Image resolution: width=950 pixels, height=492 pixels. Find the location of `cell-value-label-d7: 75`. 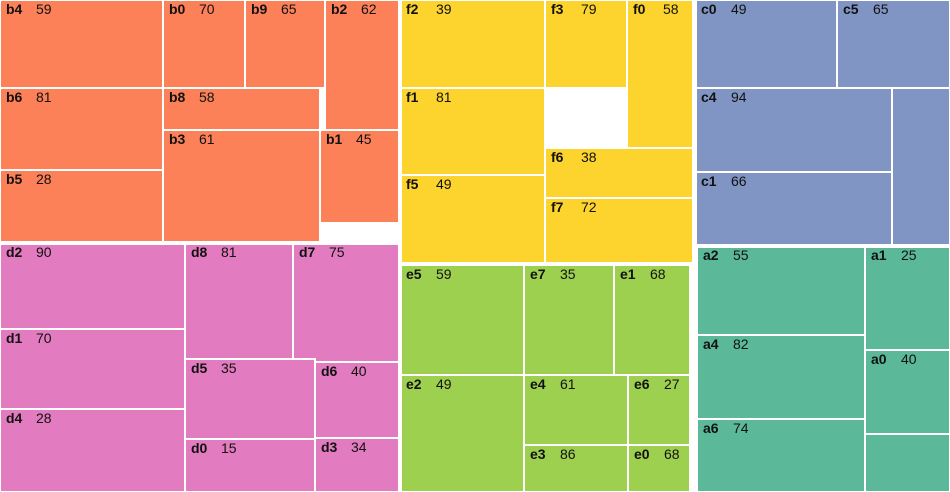

cell-value-label-d7: 75 is located at coordinates (337, 252).